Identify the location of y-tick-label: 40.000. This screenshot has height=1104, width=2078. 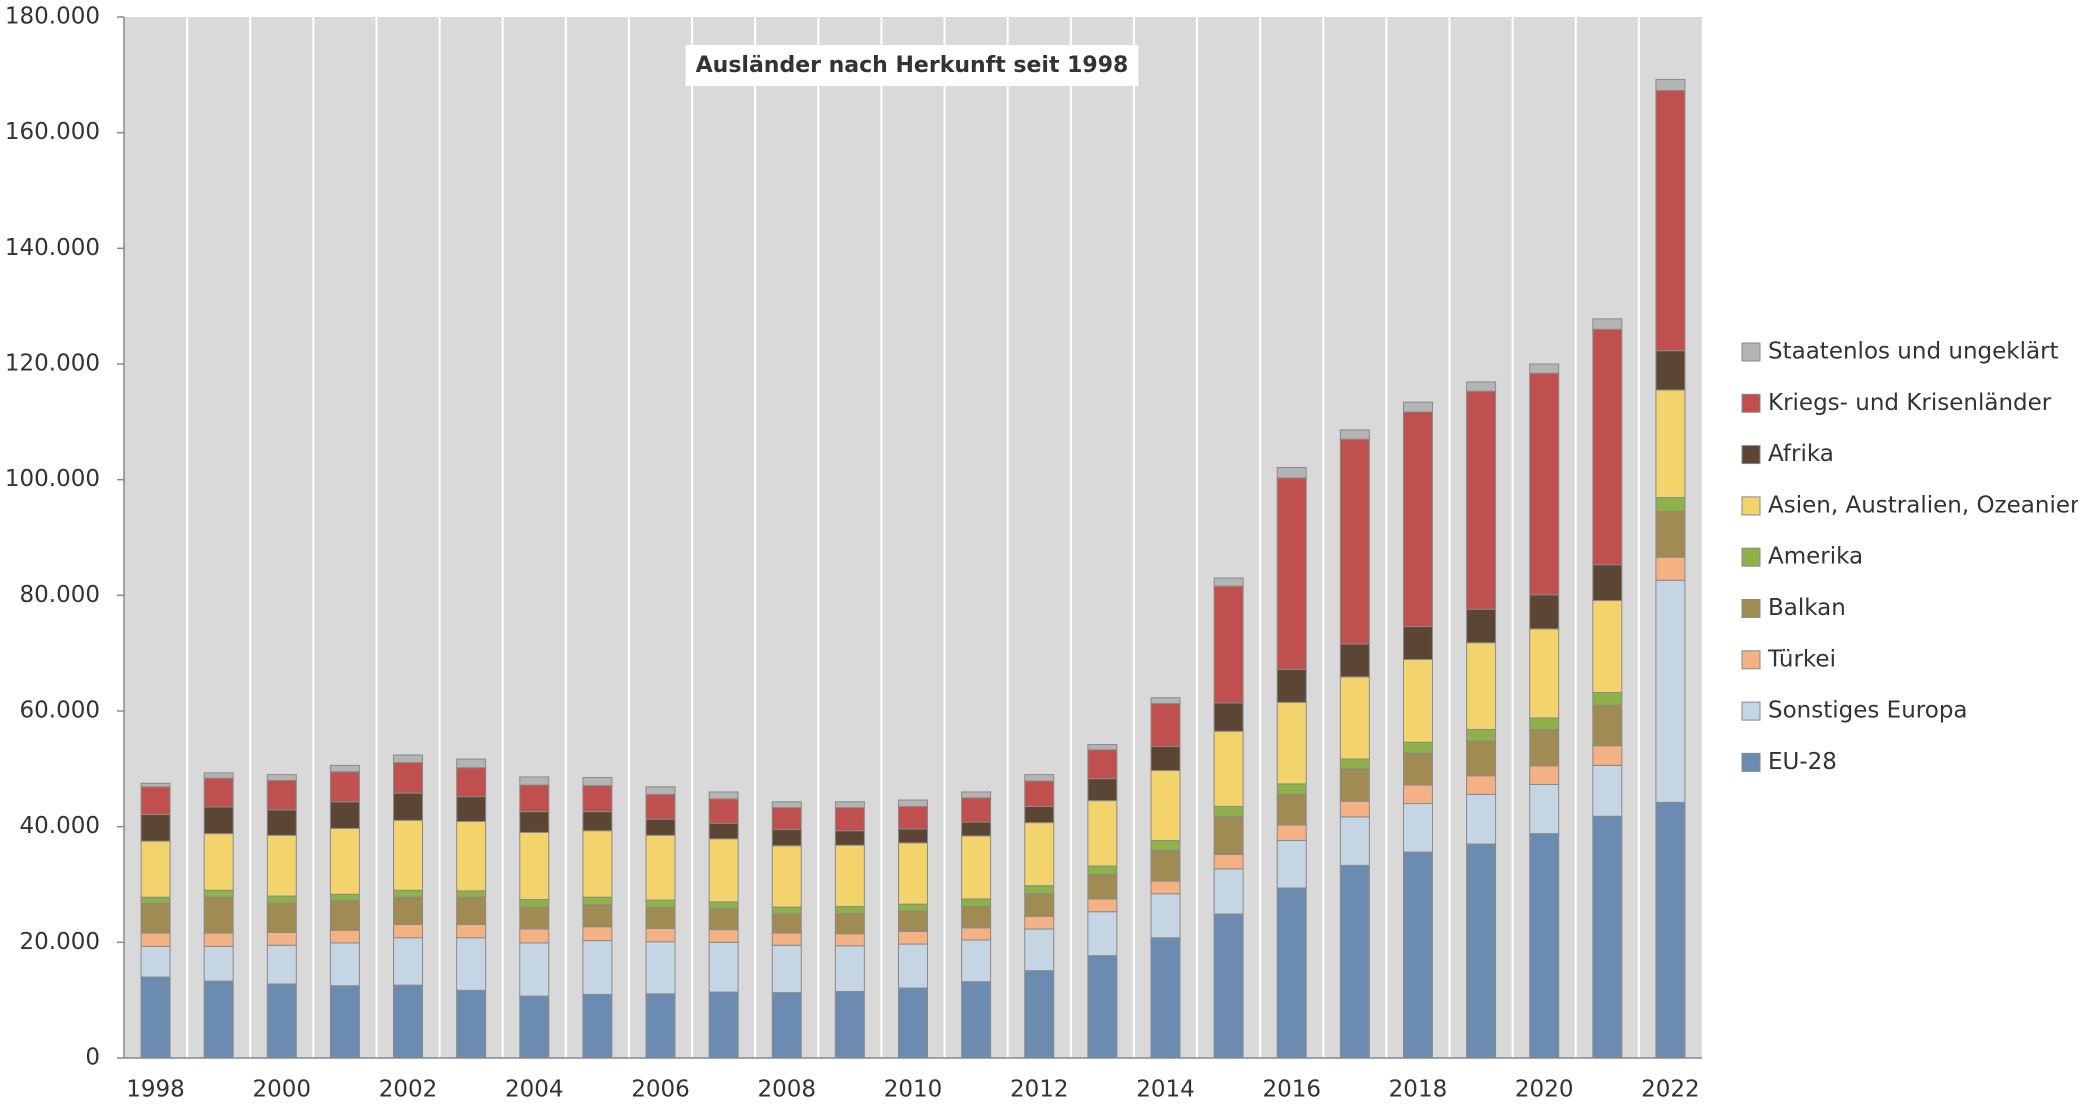
(60, 826).